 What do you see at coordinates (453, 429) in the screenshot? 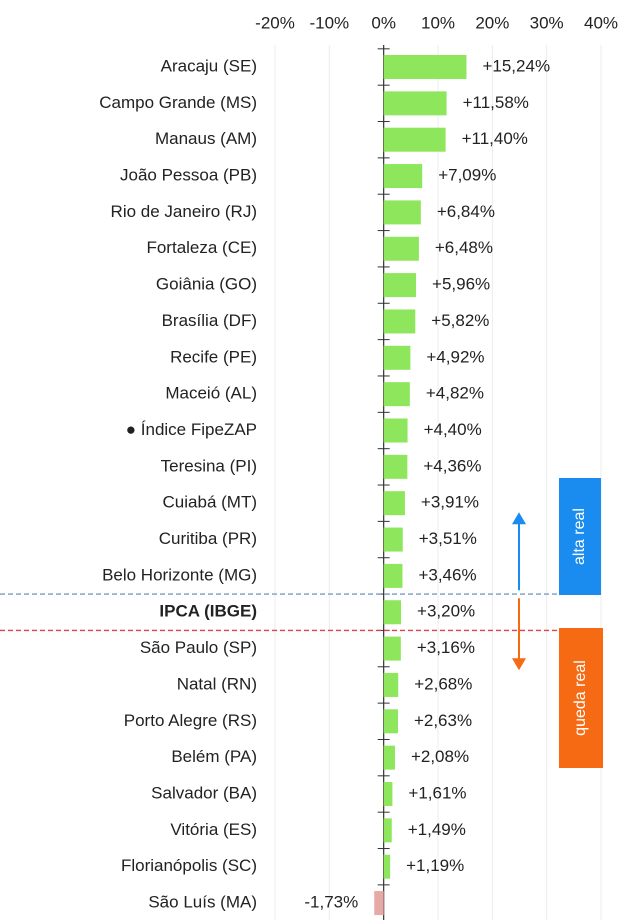
I see `value-label: +4,40%` at bounding box center [453, 429].